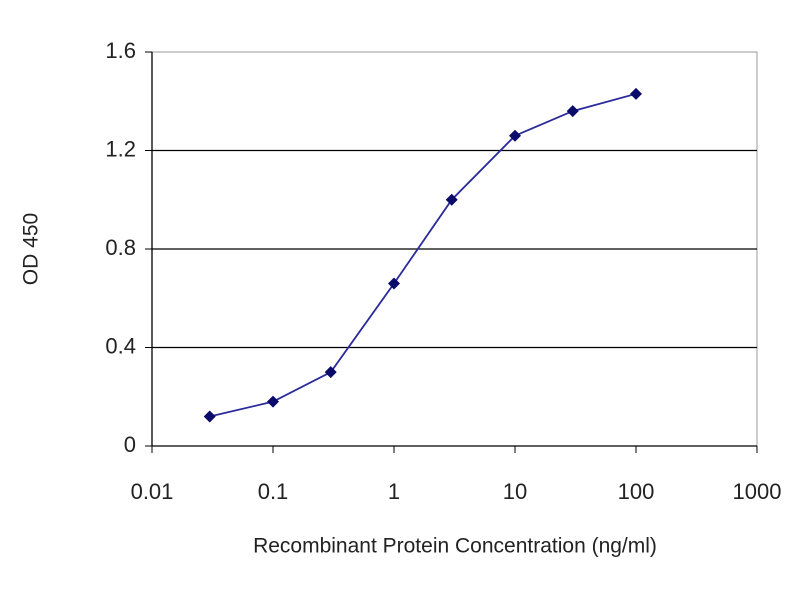 This screenshot has width=800, height=600. Describe the element at coordinates (515, 491) in the screenshot. I see `x-tick-label: 10` at that location.